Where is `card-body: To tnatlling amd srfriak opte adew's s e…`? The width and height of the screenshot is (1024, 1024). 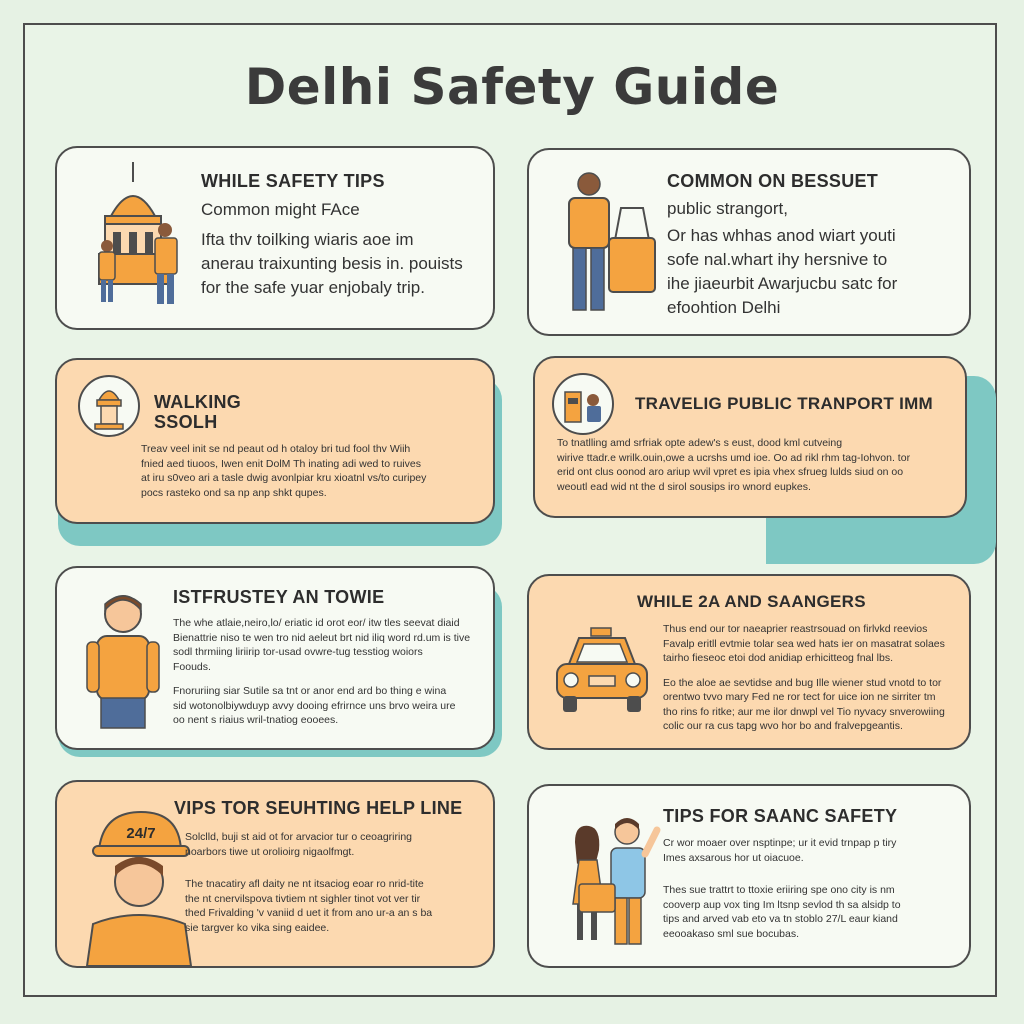 card-body: To tnatlling amd srfriak opte adew's s e… is located at coordinates (757, 465).